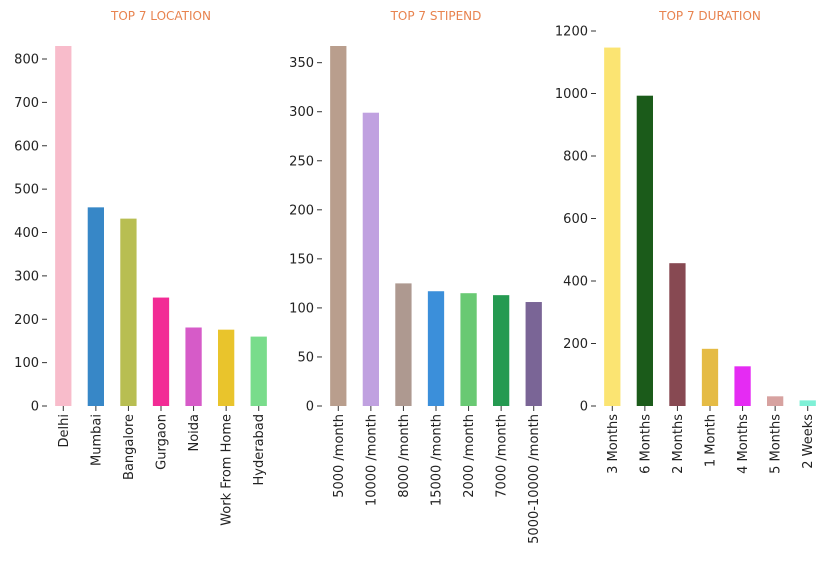  I want to click on bar-mumbai, so click(95, 306).